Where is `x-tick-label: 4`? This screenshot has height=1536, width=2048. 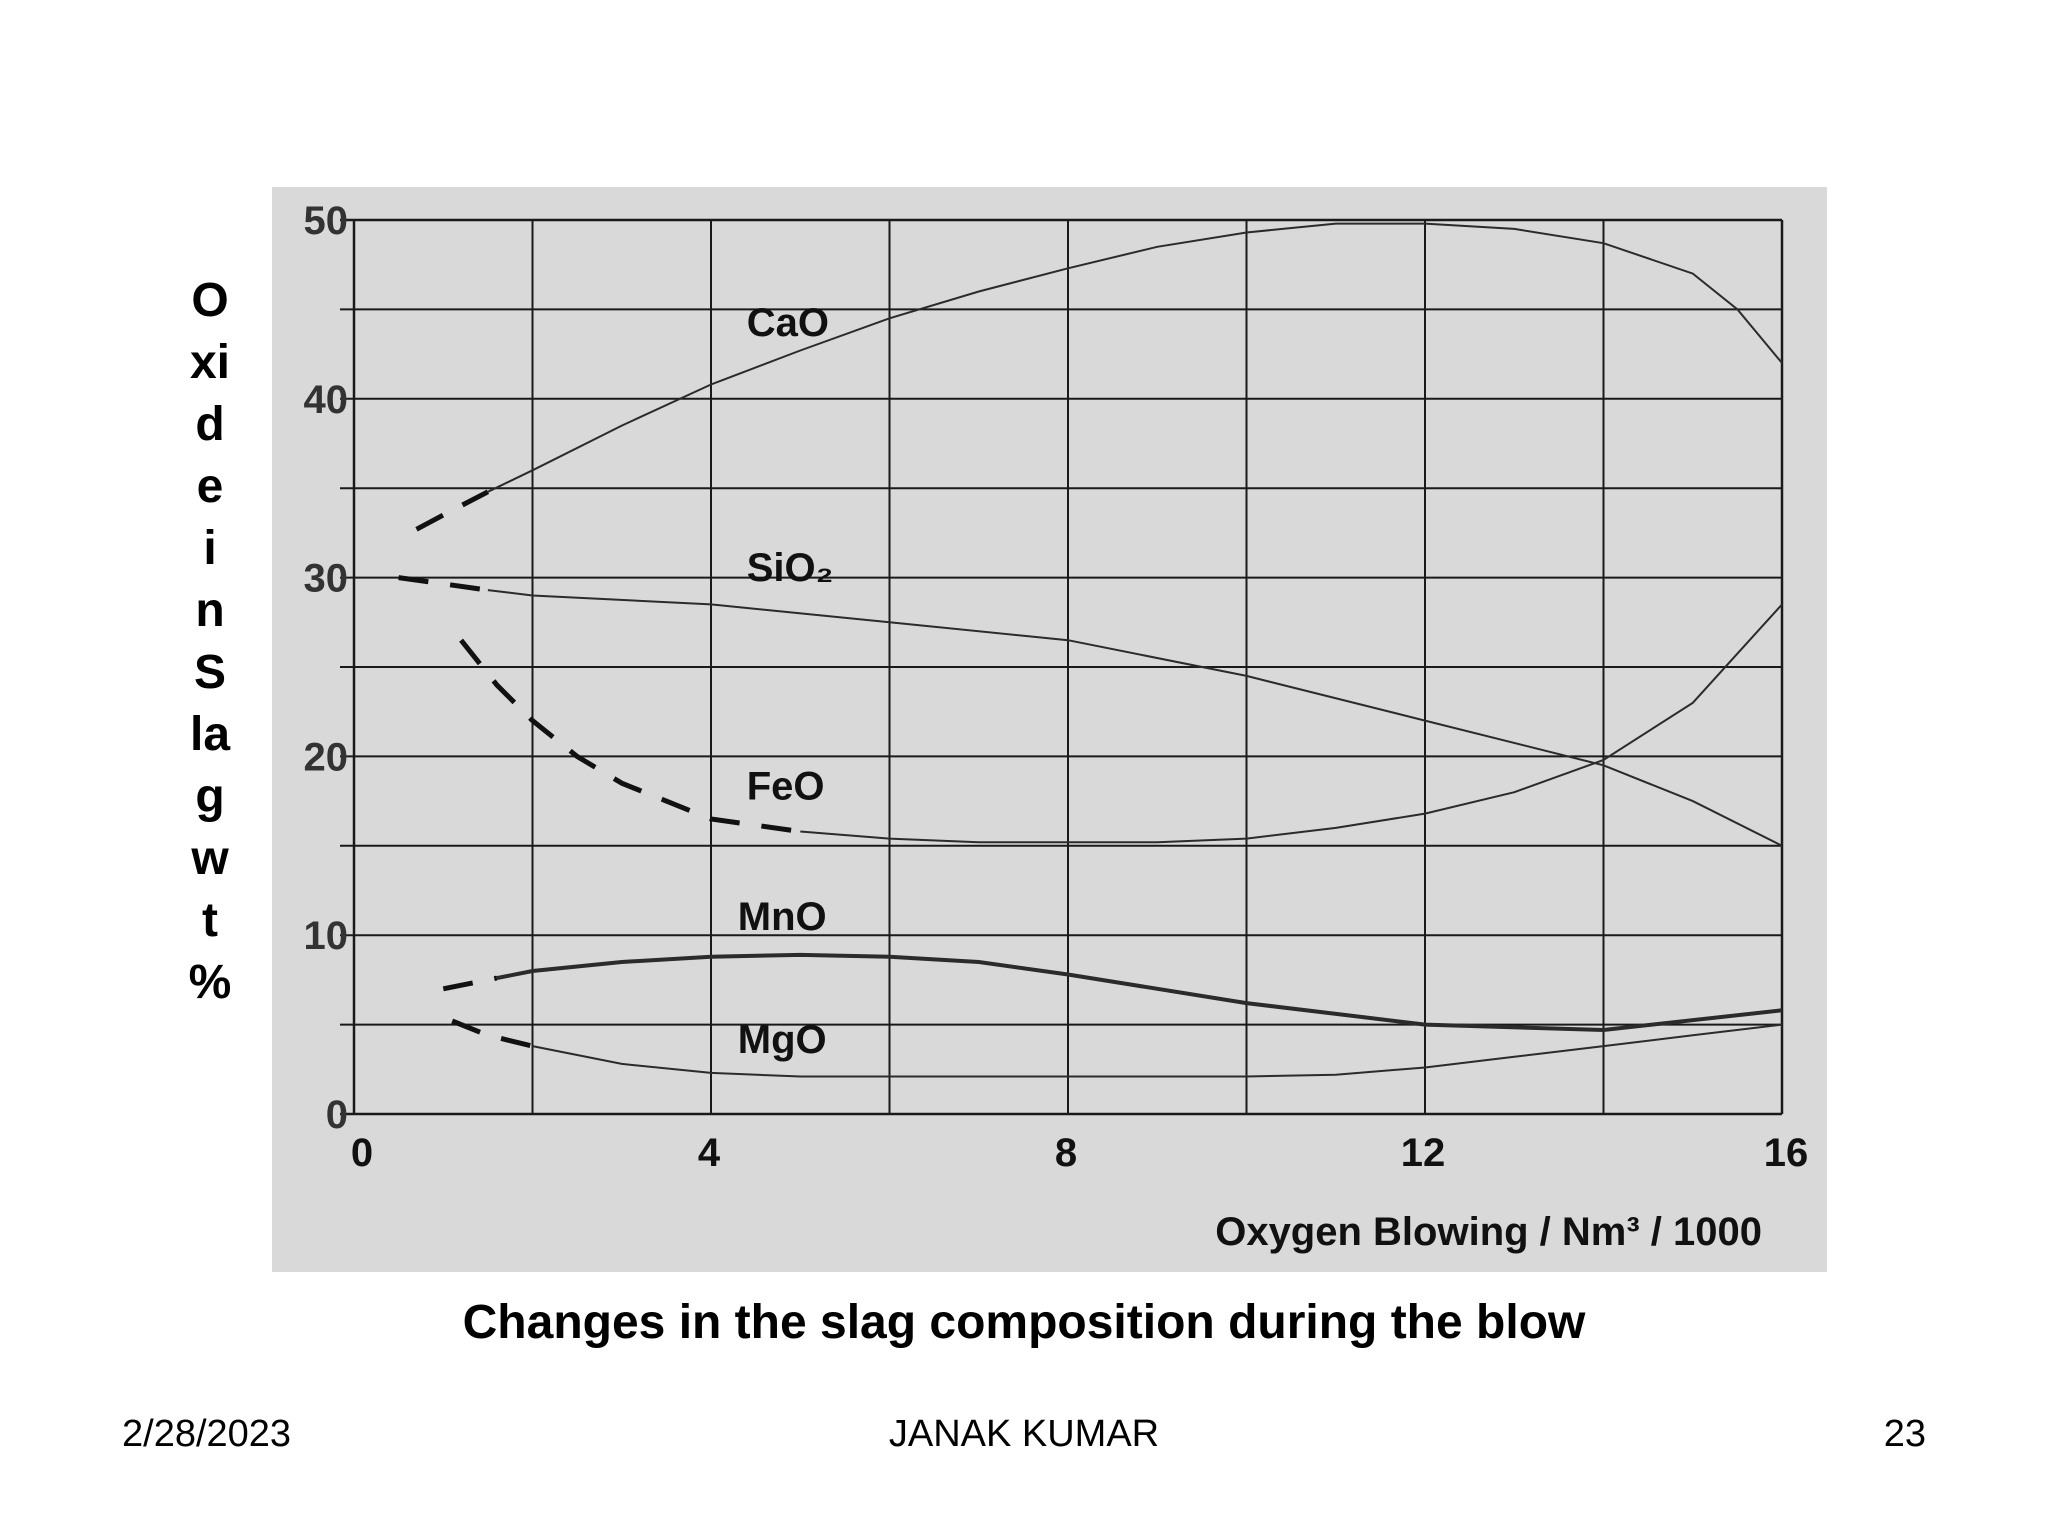 x-tick-label: 4 is located at coordinates (709, 1153).